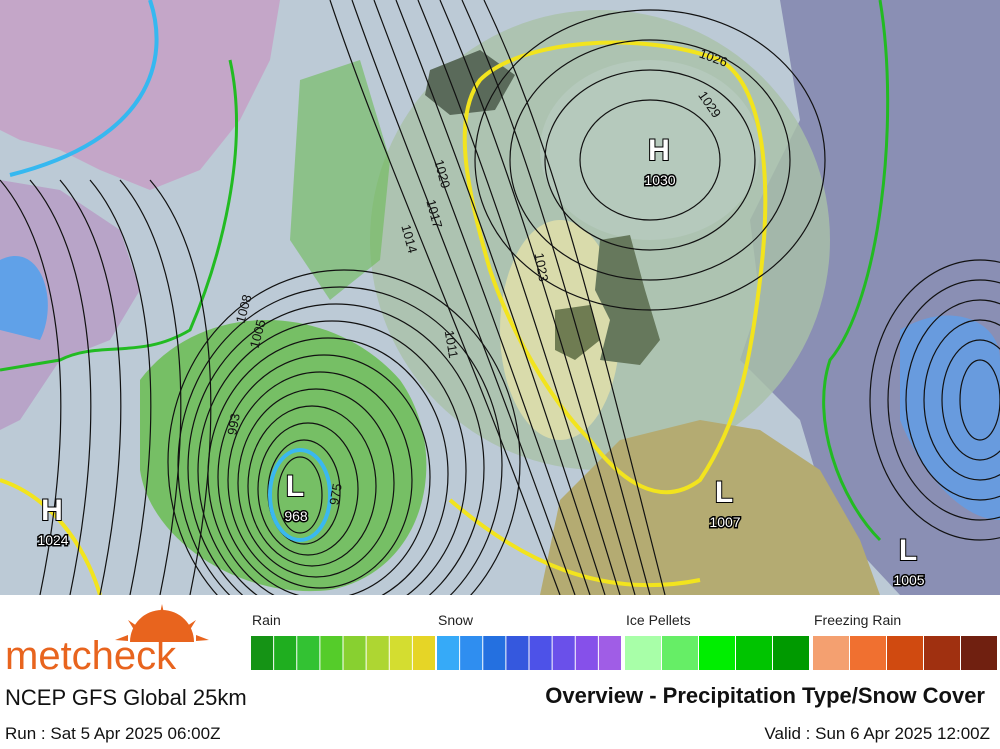 Image resolution: width=1000 pixels, height=749 pixels. I want to click on legend-label: Rain, so click(266, 620).